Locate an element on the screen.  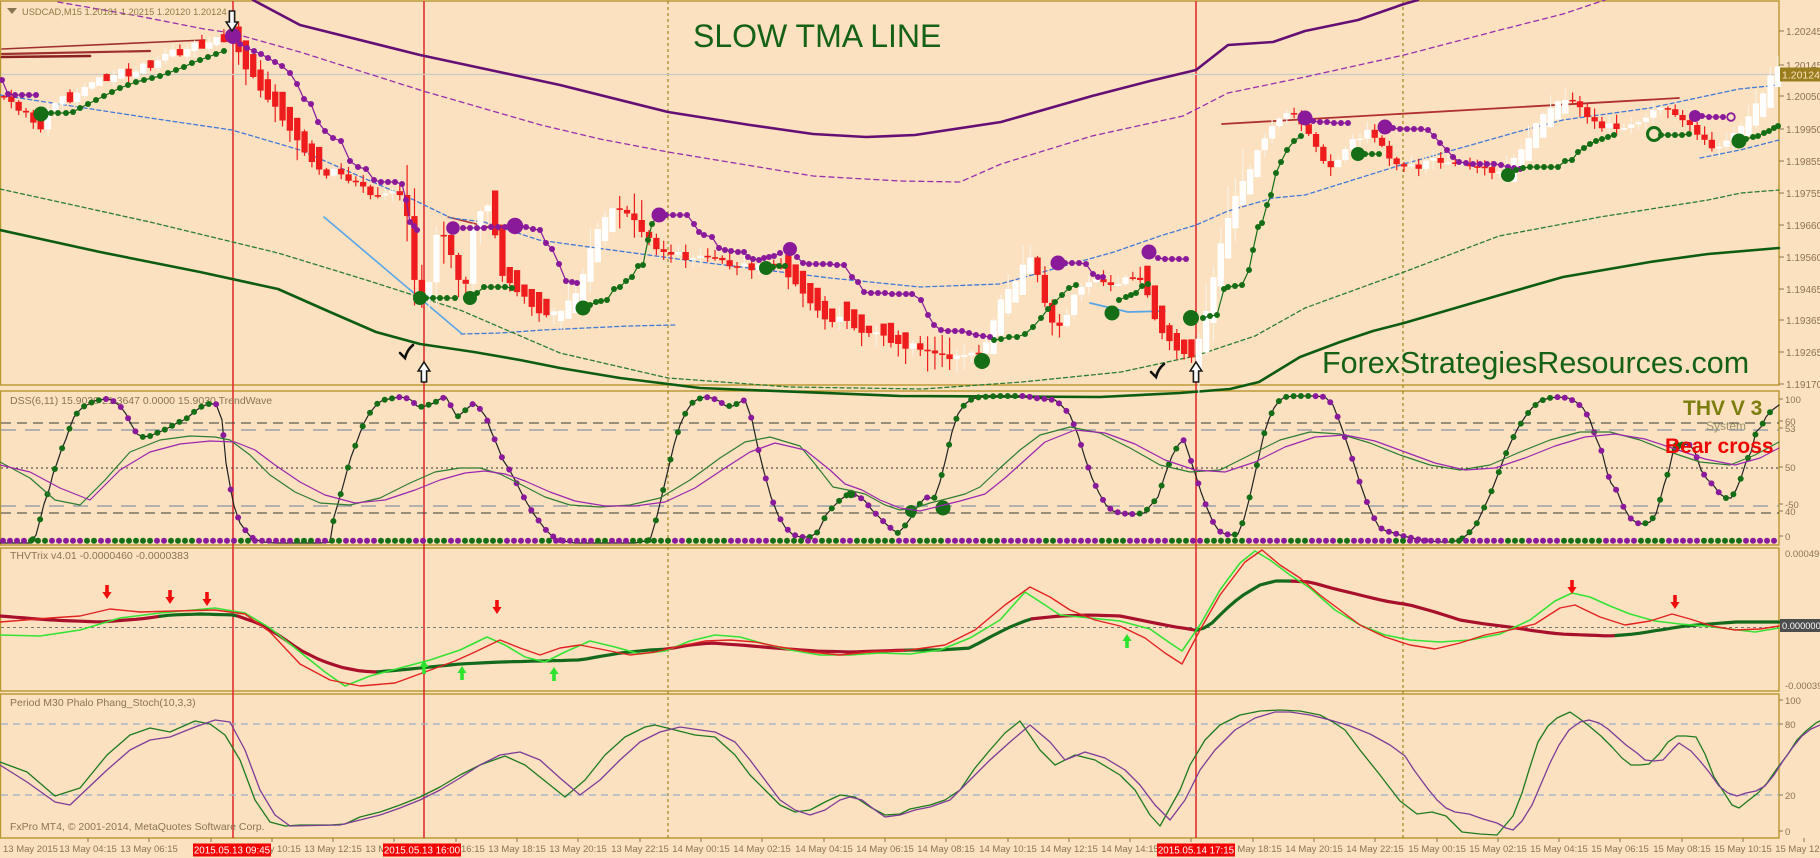
svg-text: 14 May 06:15 is located at coordinates (885, 849).